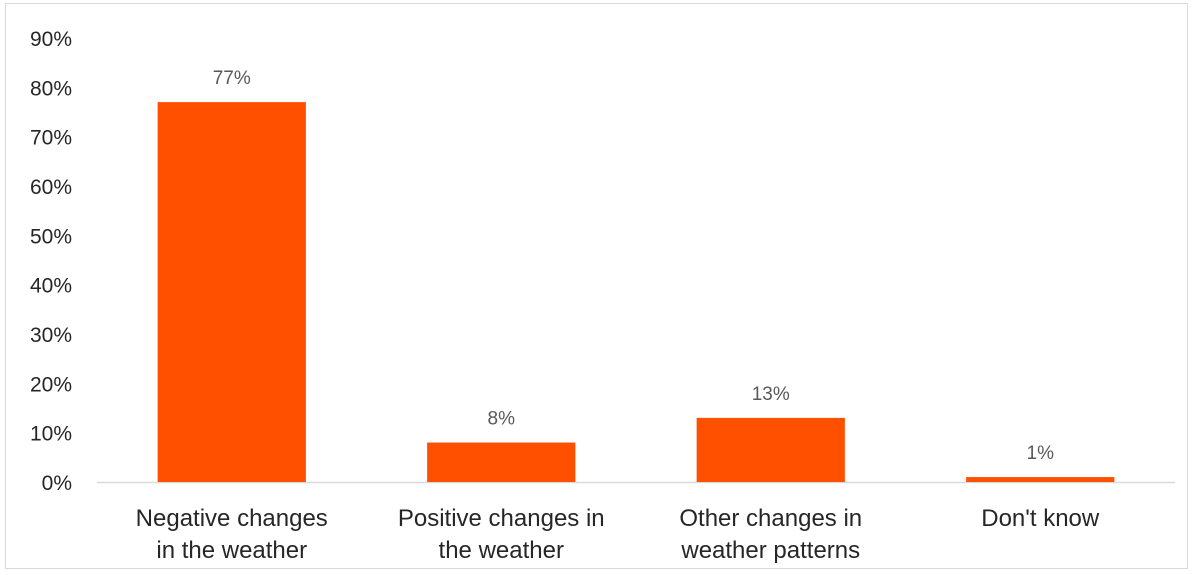  I want to click on y-tick-label: 80%, so click(51, 88).